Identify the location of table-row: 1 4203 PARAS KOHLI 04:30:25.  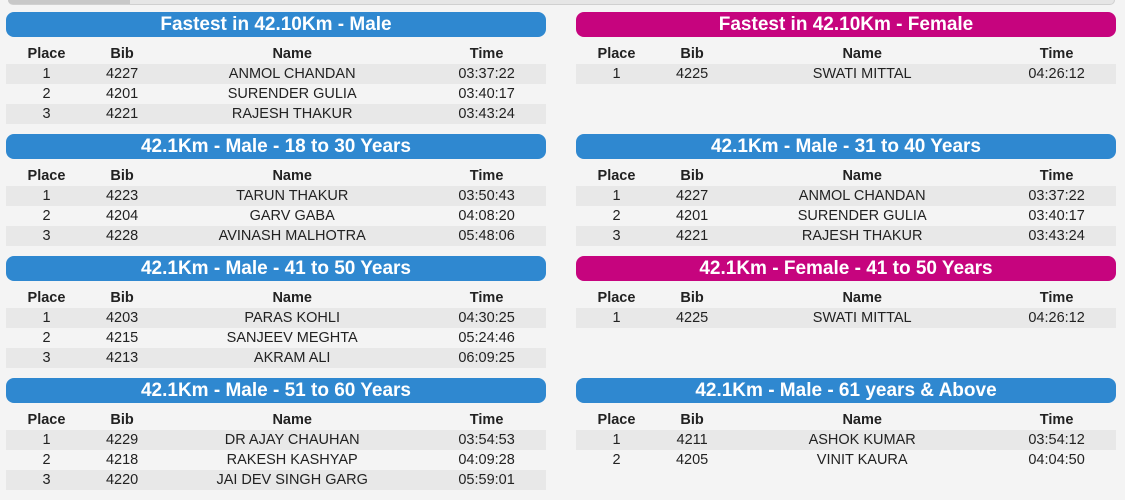
(276, 318).